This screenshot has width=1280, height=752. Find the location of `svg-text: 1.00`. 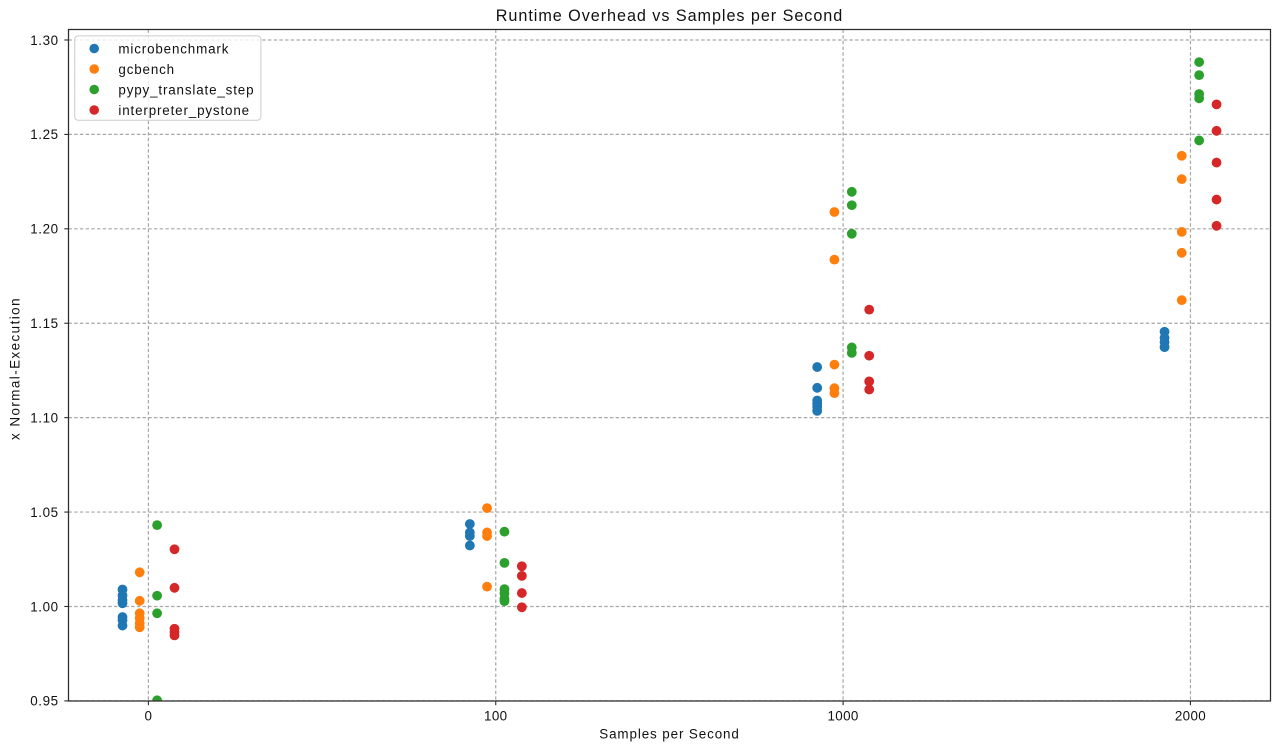

svg-text: 1.00 is located at coordinates (44, 606).